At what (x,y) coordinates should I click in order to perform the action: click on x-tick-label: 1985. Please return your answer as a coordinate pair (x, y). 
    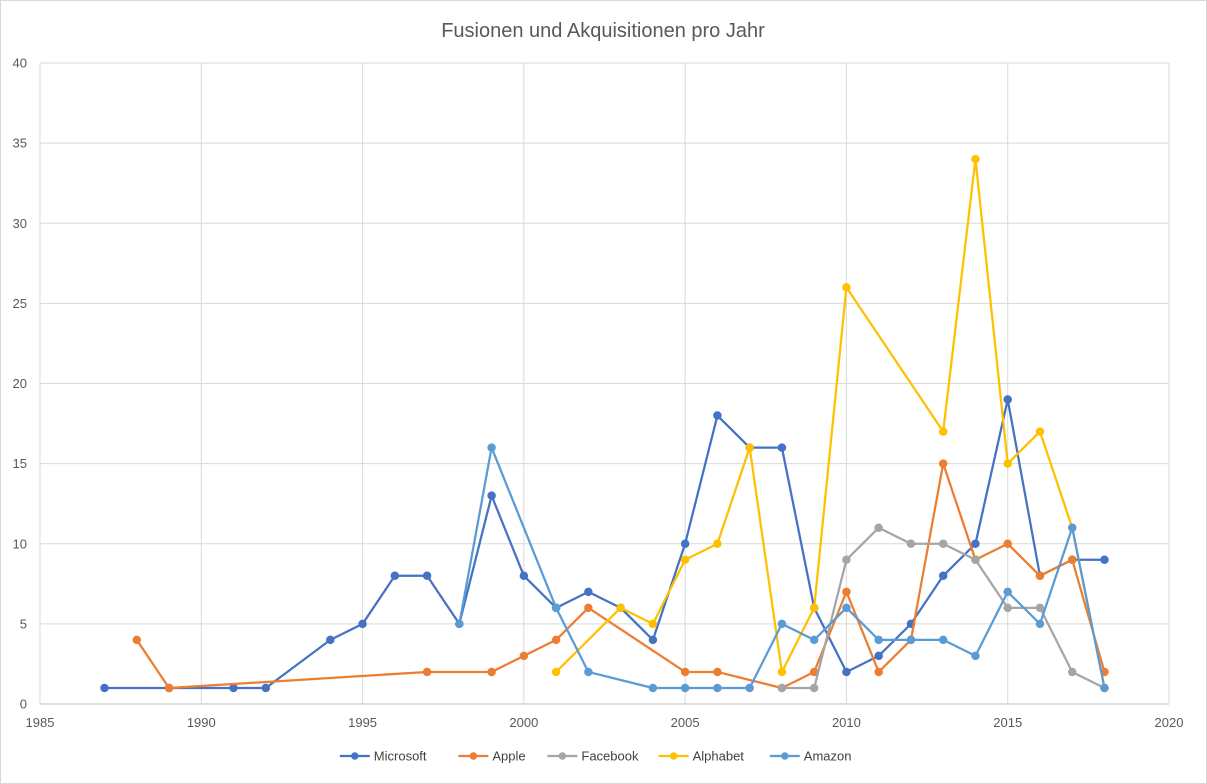
    Looking at the image, I should click on (40, 722).